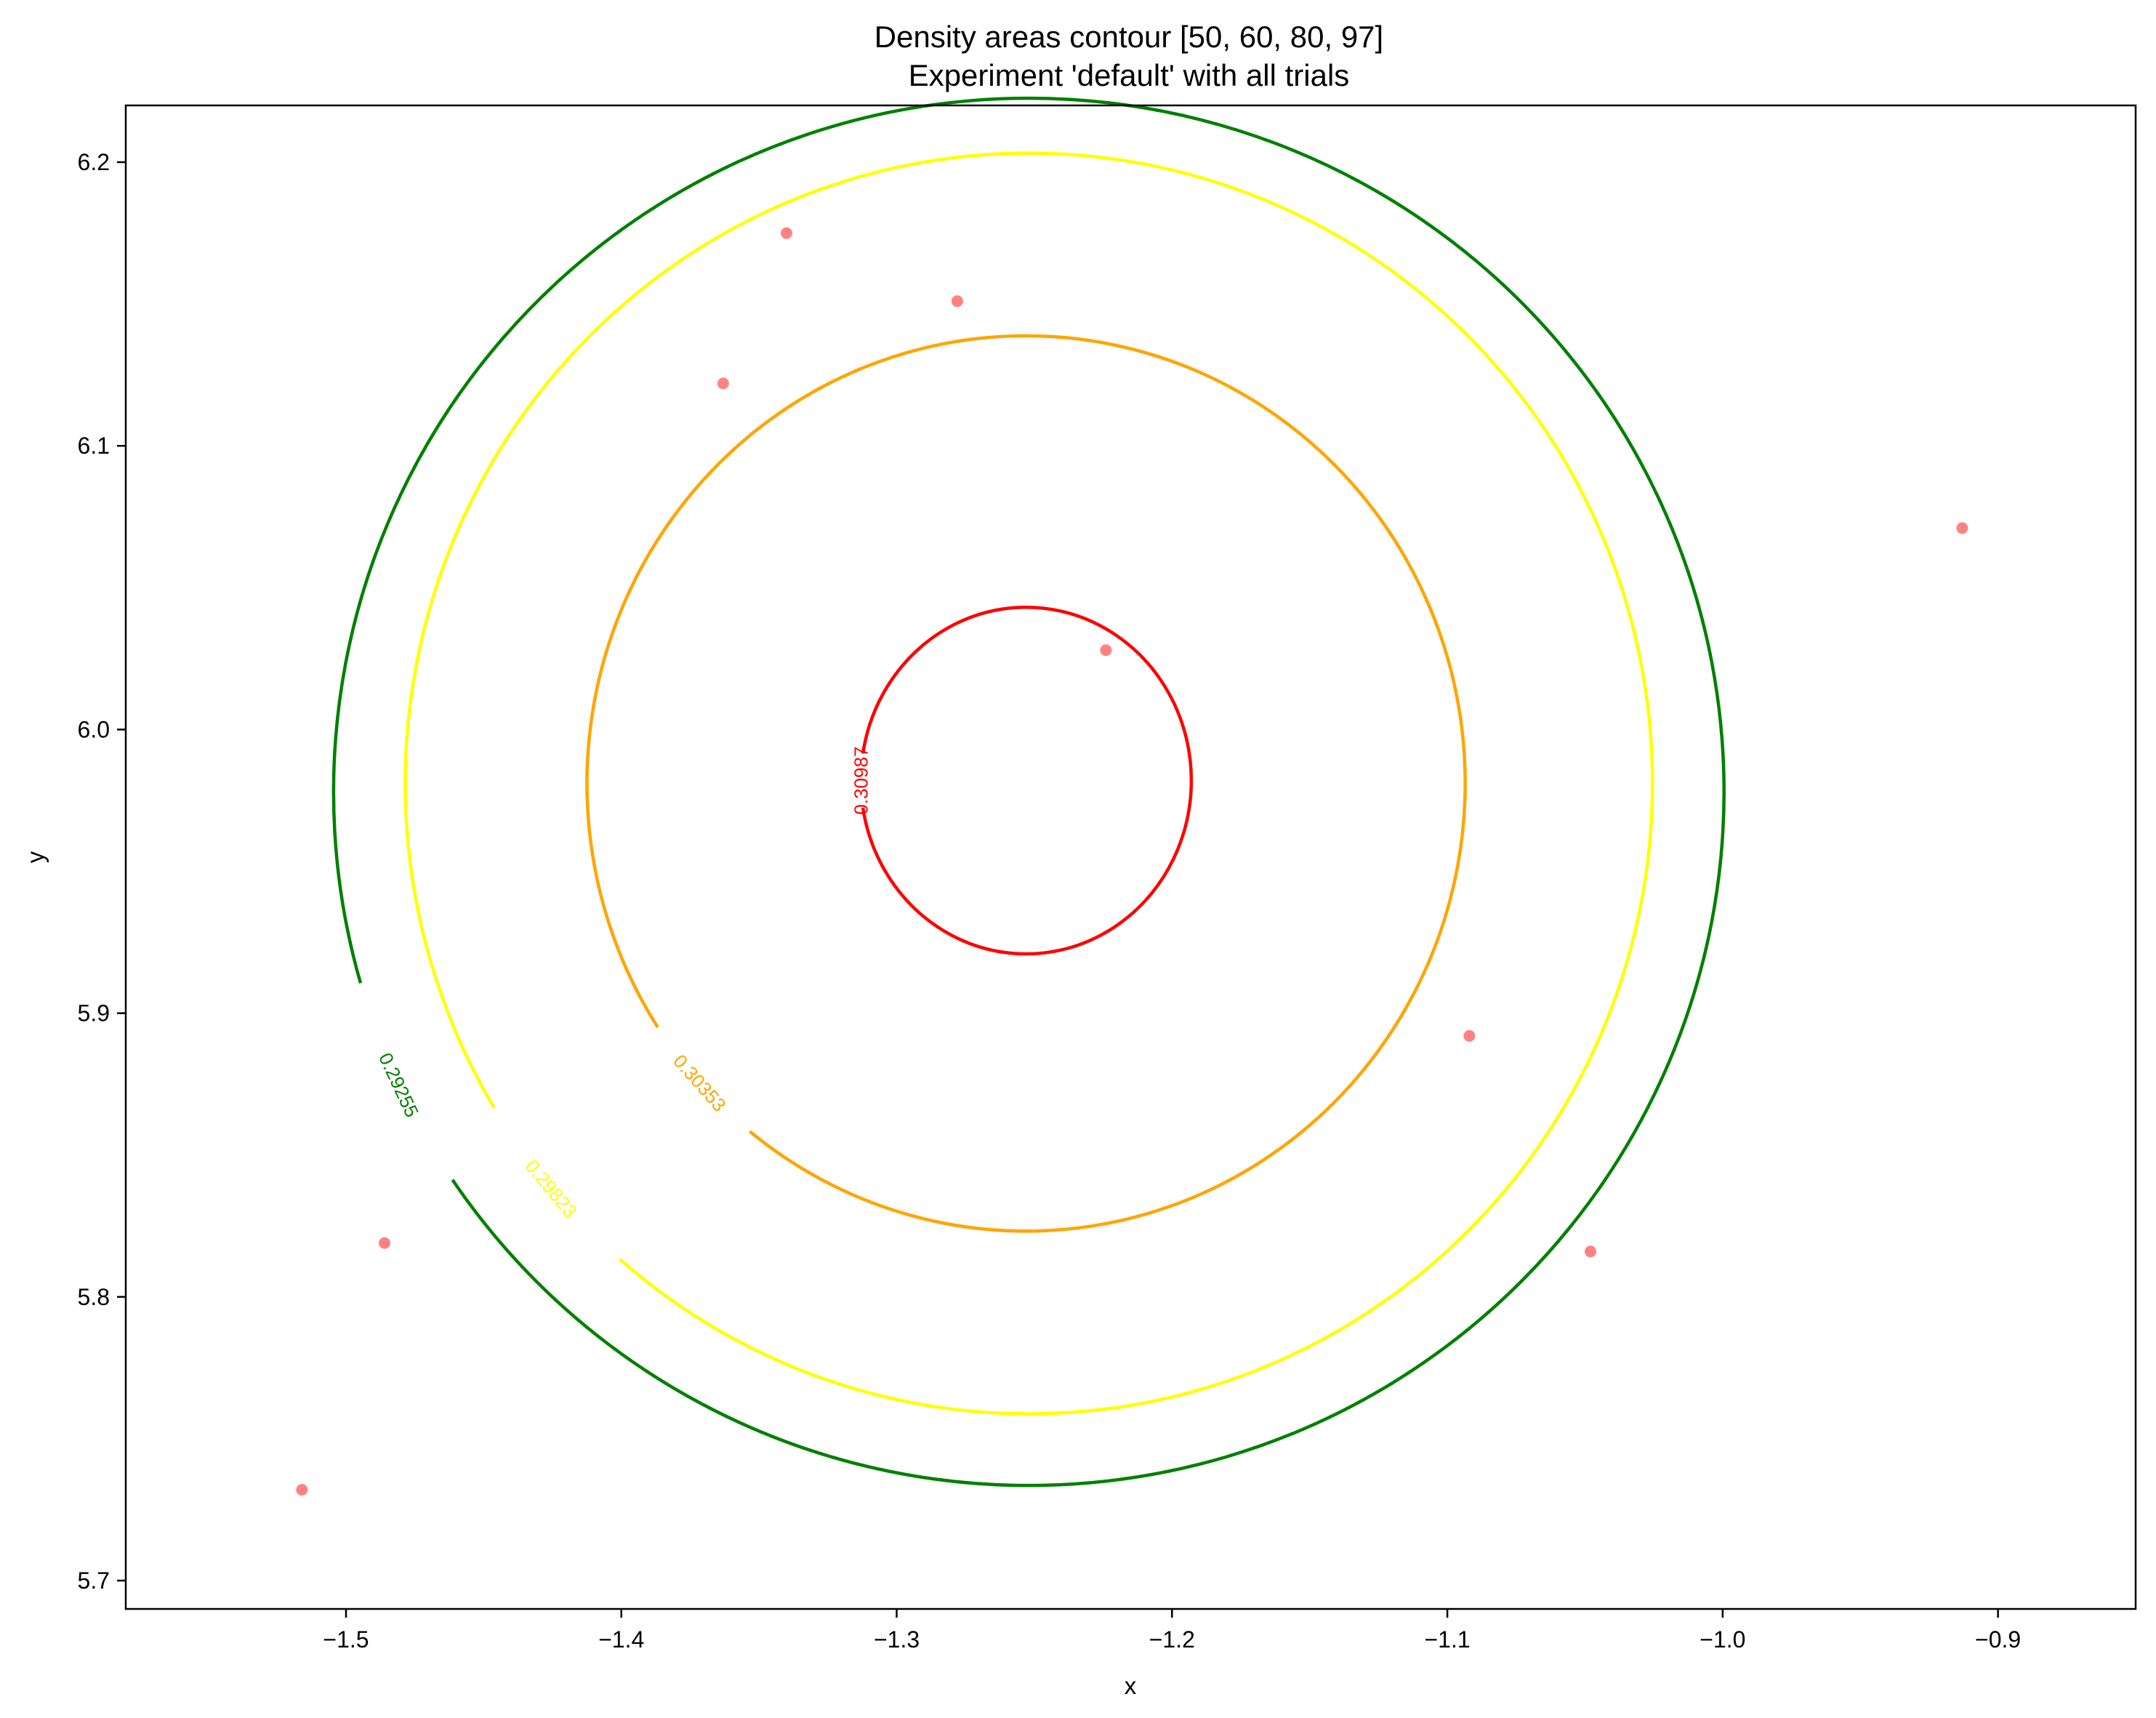 This screenshot has height=1718, width=2156. Describe the element at coordinates (897, 1639) in the screenshot. I see `x-tick-label: −1.3` at that location.